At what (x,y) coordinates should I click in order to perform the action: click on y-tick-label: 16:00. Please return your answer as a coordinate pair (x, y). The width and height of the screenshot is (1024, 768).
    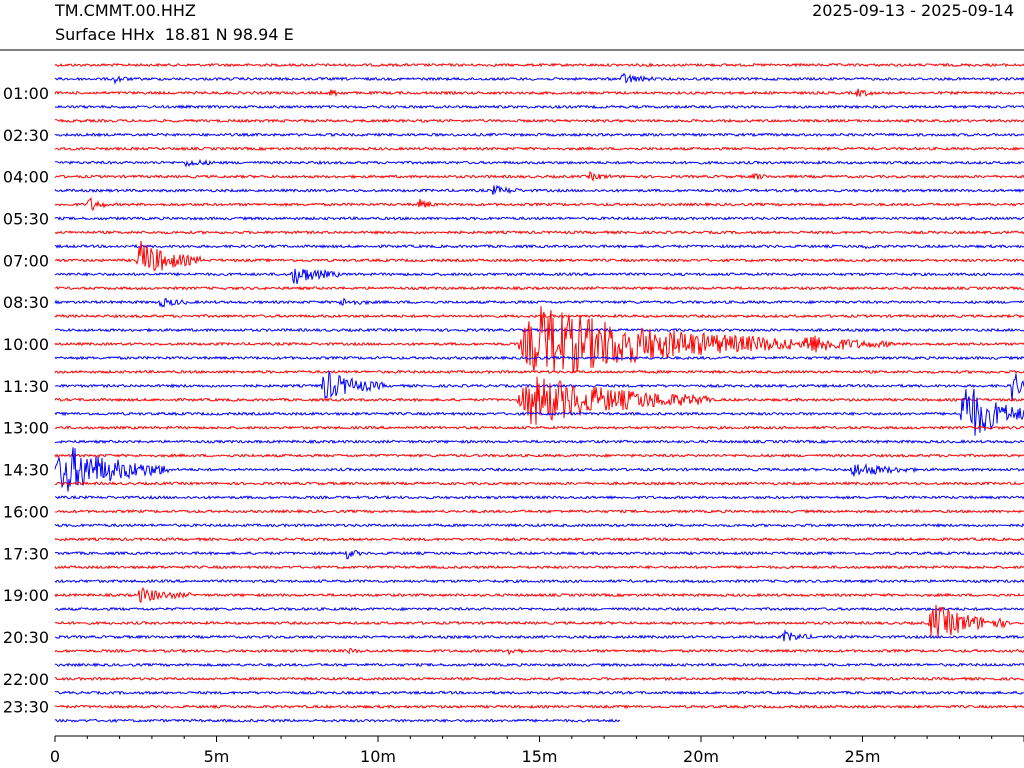
    Looking at the image, I should click on (26, 511).